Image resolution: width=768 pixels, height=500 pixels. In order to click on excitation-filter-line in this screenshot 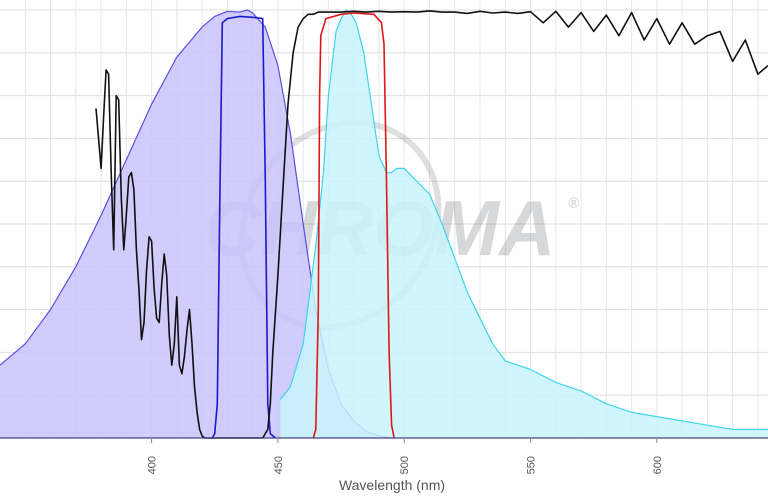, I will do `click(243, 227)`.